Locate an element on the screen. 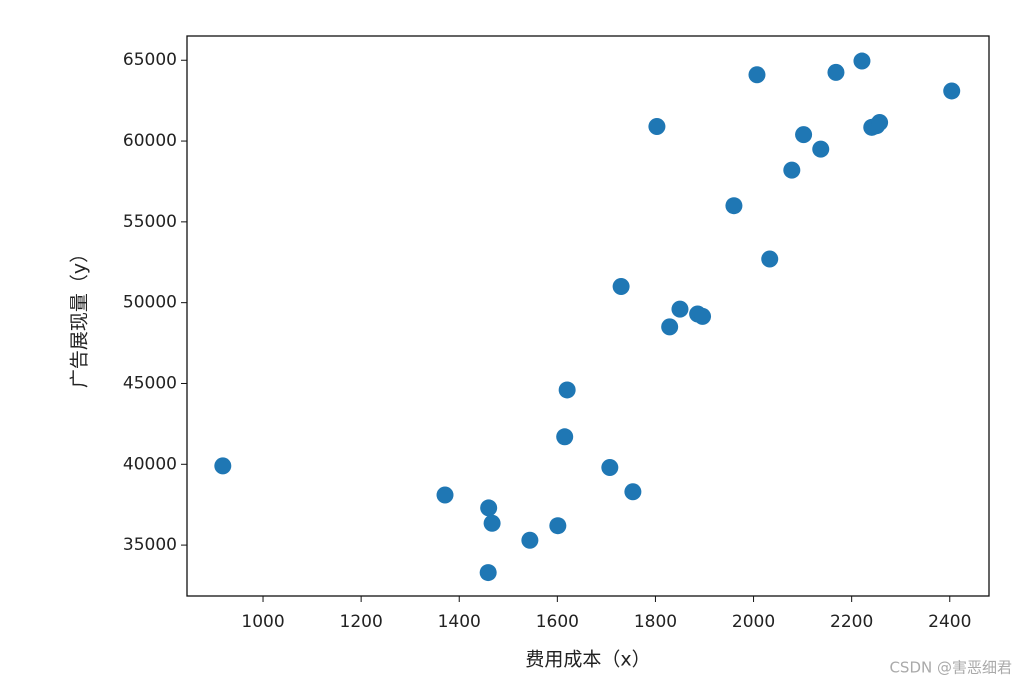  x-tick-label: 1400 is located at coordinates (459, 622).